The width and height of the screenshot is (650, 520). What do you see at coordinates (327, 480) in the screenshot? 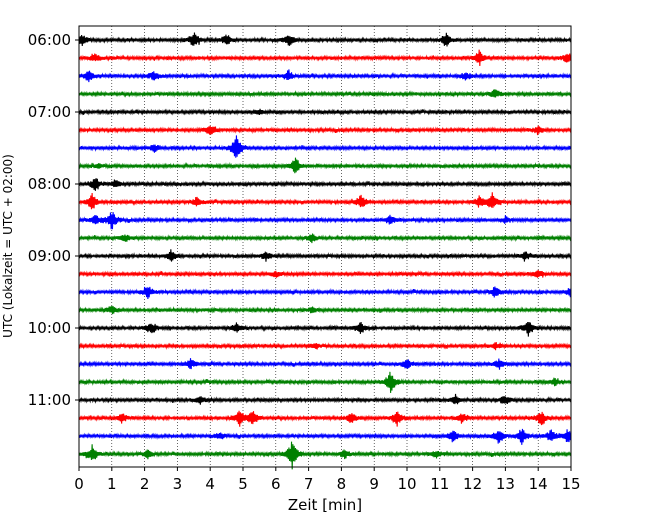
I see `x-axis-ticks: 0 1 2 3 4 5 6 7 8 9 10 11 12 13 14 15` at bounding box center [327, 480].